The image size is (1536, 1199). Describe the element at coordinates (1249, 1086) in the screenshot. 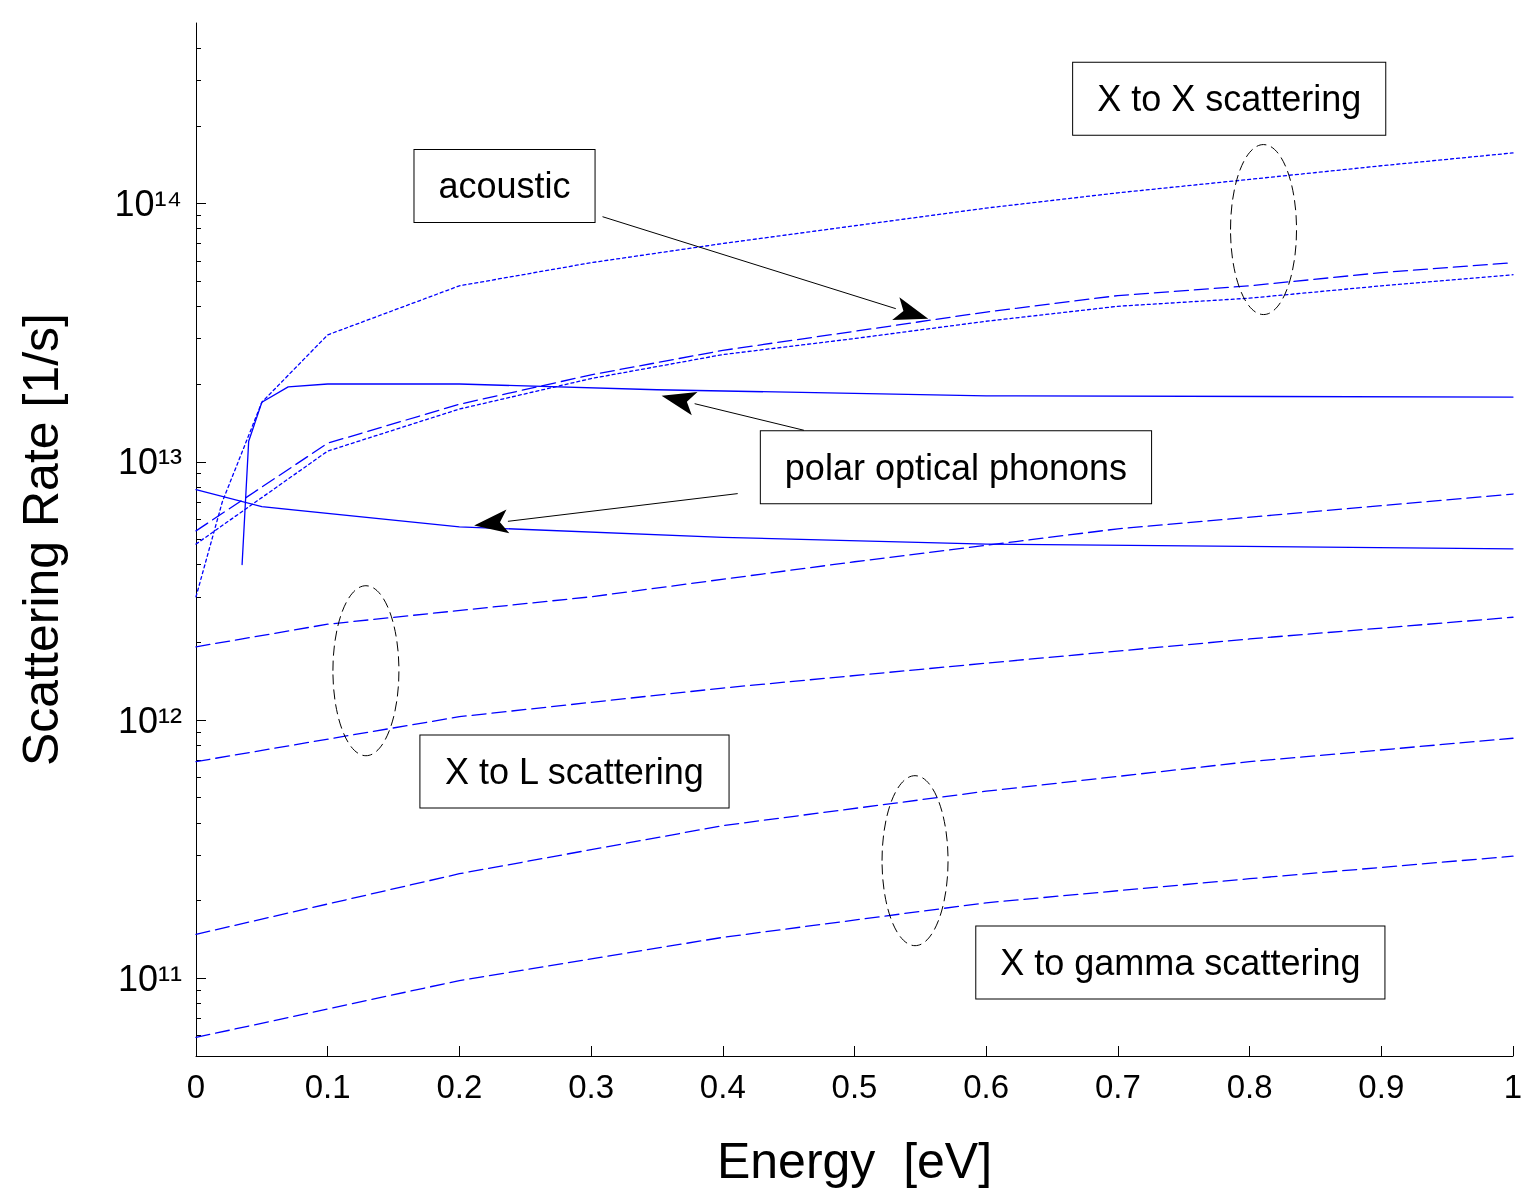

I see `x-tick-label: 0.8` at that location.